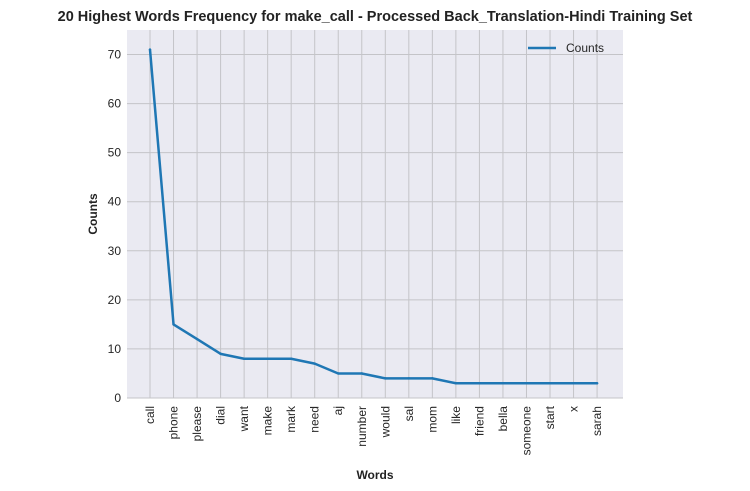  I want to click on x-tick-label: need, so click(315, 419).